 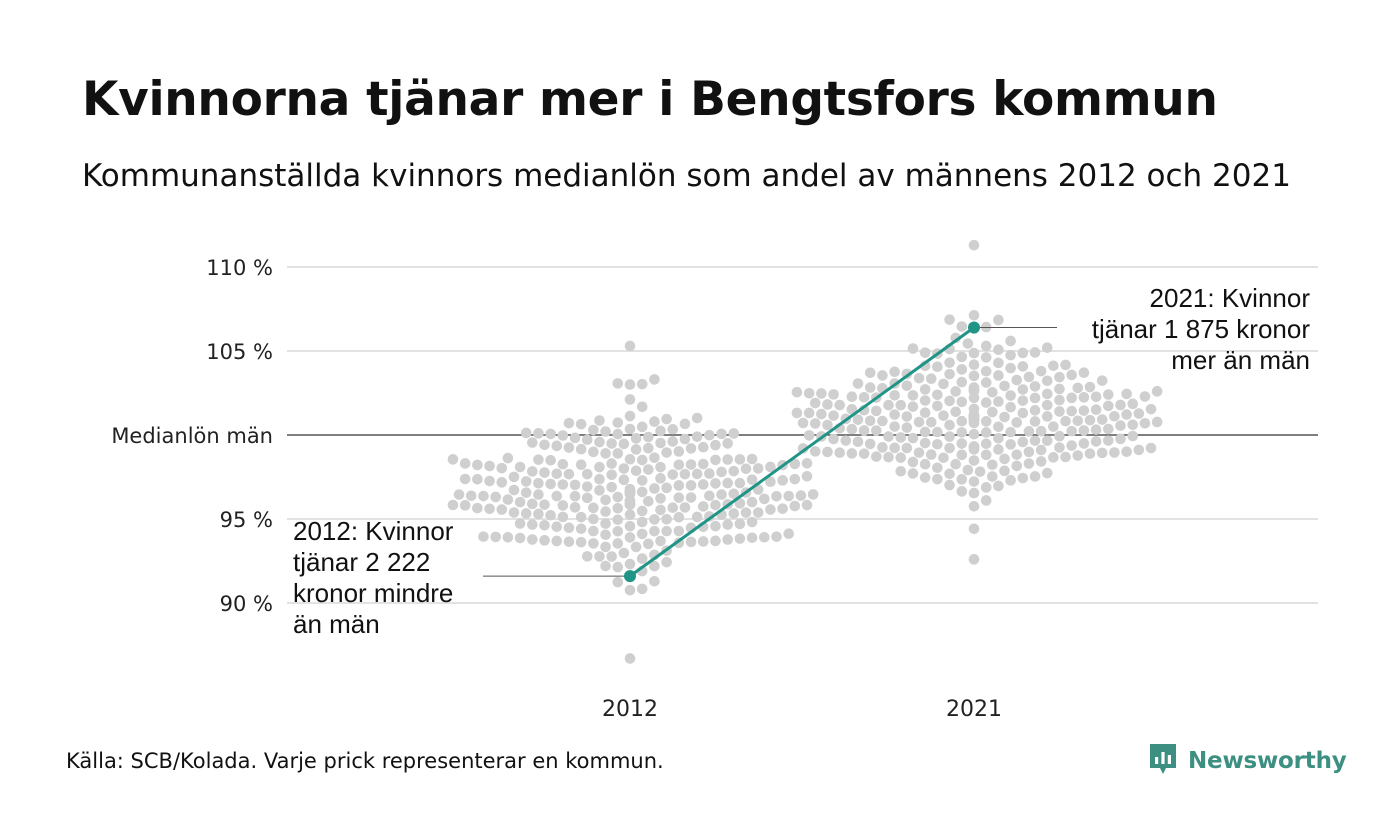 I want to click on annotation-2012-line: tjänar 2 222, so click(x=361, y=562).